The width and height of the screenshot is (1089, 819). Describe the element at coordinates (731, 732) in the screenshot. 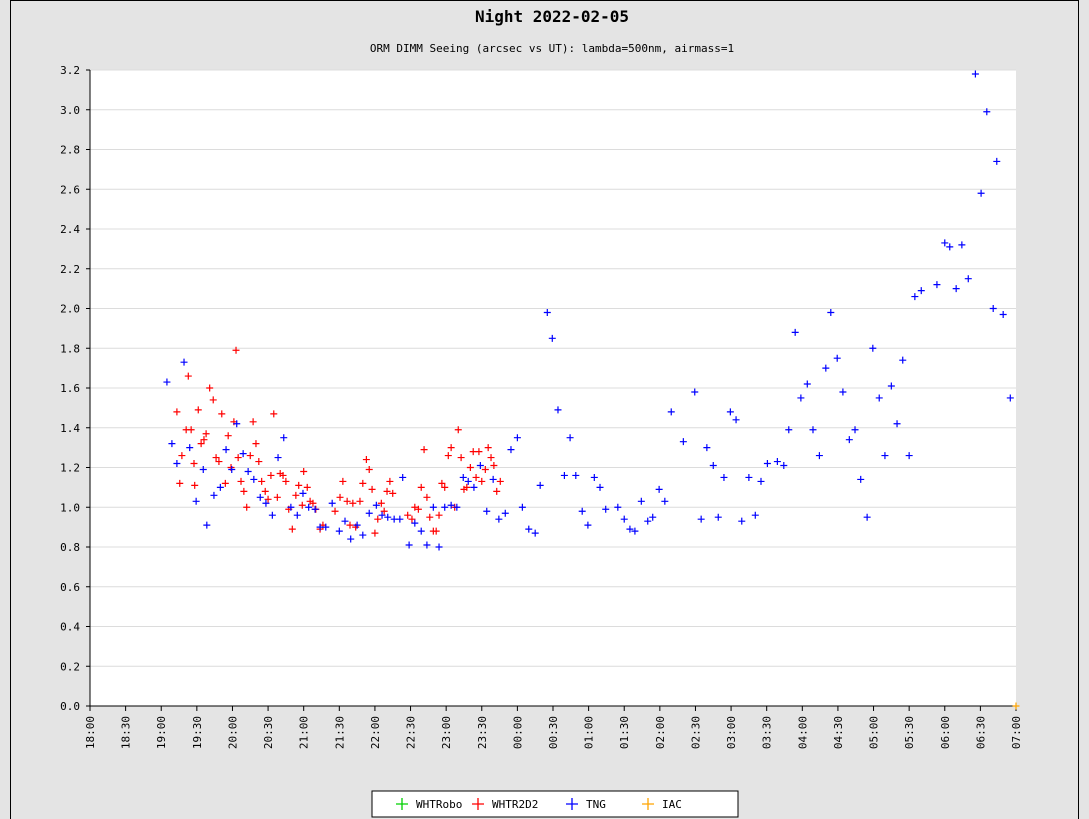

I see `x-tick-label: 03:00` at that location.